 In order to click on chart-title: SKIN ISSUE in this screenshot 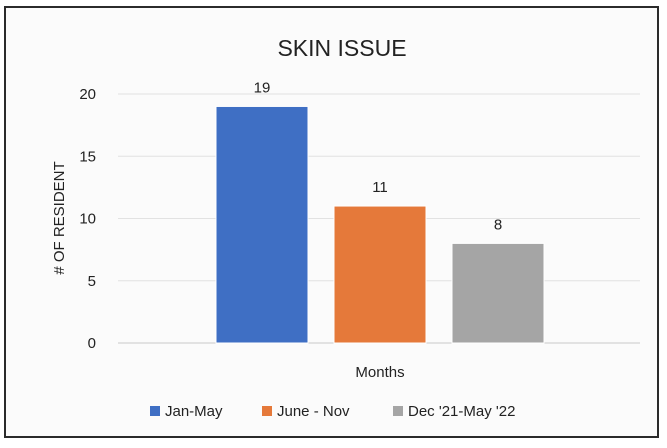, I will do `click(341, 48)`.